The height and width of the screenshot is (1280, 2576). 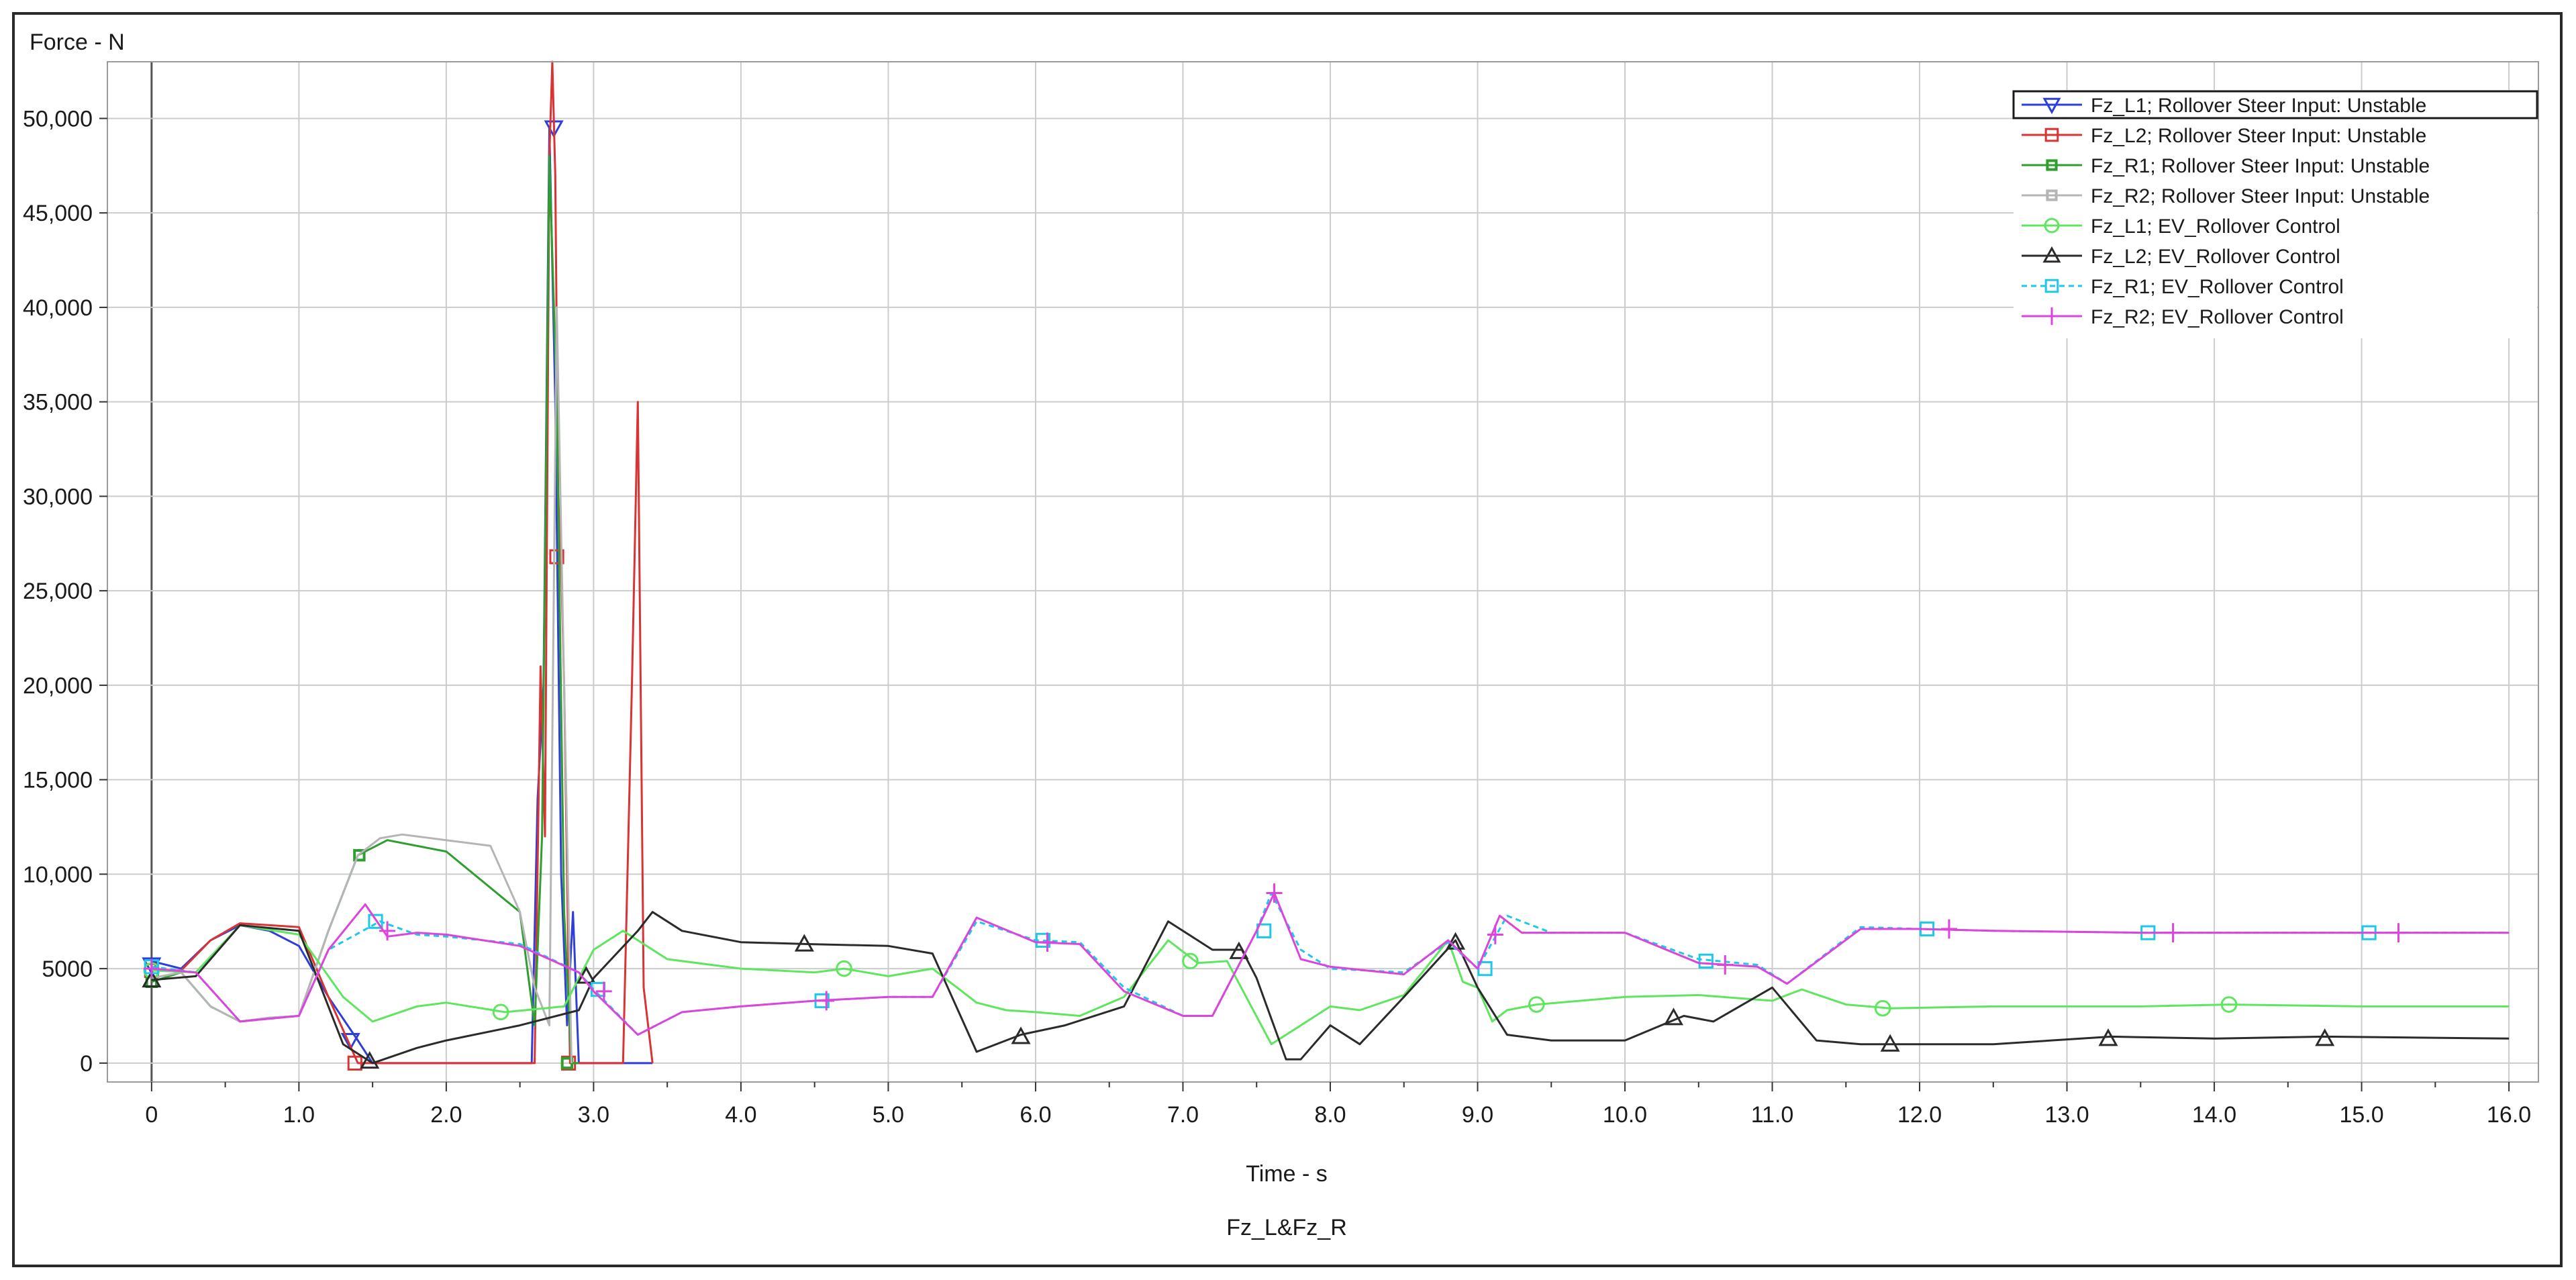 I want to click on legend-item: Fz_R1; EV_Rollover Control, so click(x=2183, y=287).